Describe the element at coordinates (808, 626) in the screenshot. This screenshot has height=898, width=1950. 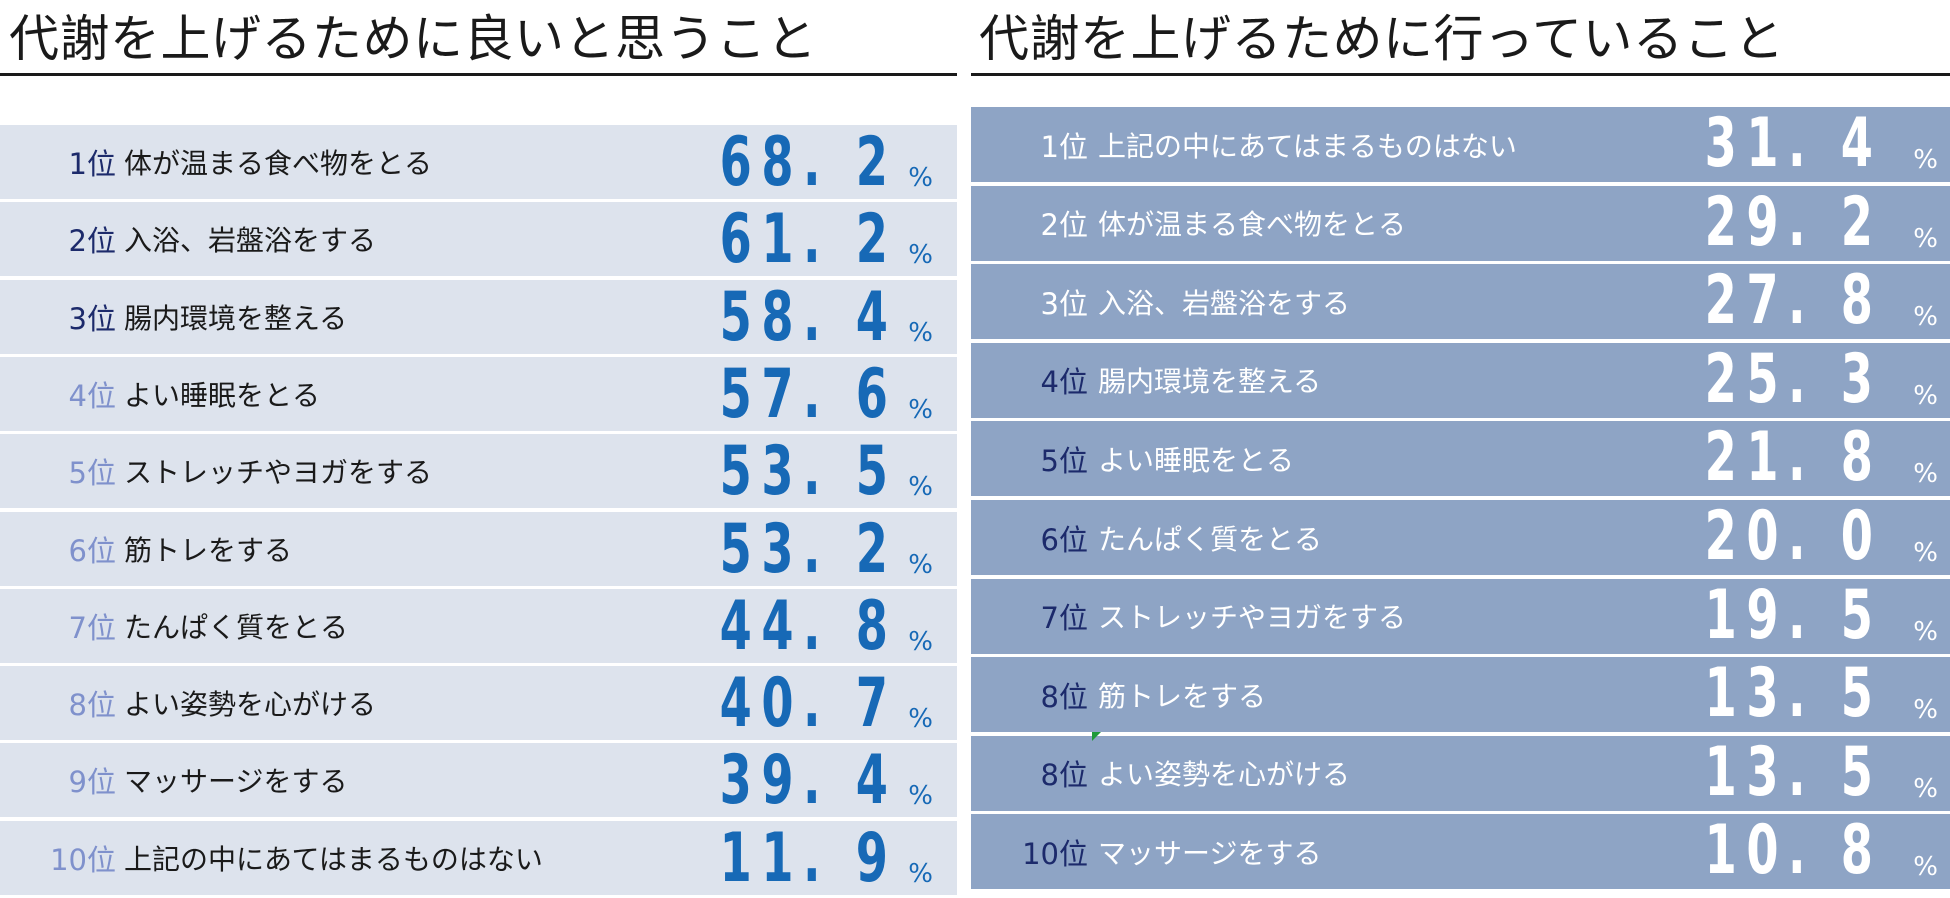
I see `percent-value: 44. 8` at that location.